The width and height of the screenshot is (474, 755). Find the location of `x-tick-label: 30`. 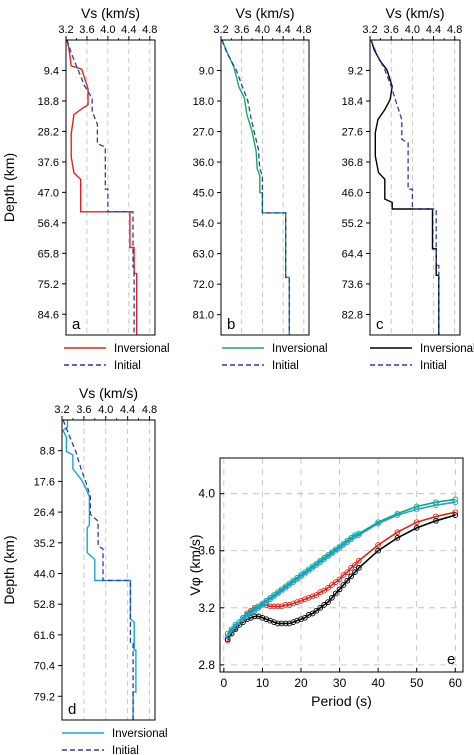

x-tick-label: 30 is located at coordinates (340, 683).